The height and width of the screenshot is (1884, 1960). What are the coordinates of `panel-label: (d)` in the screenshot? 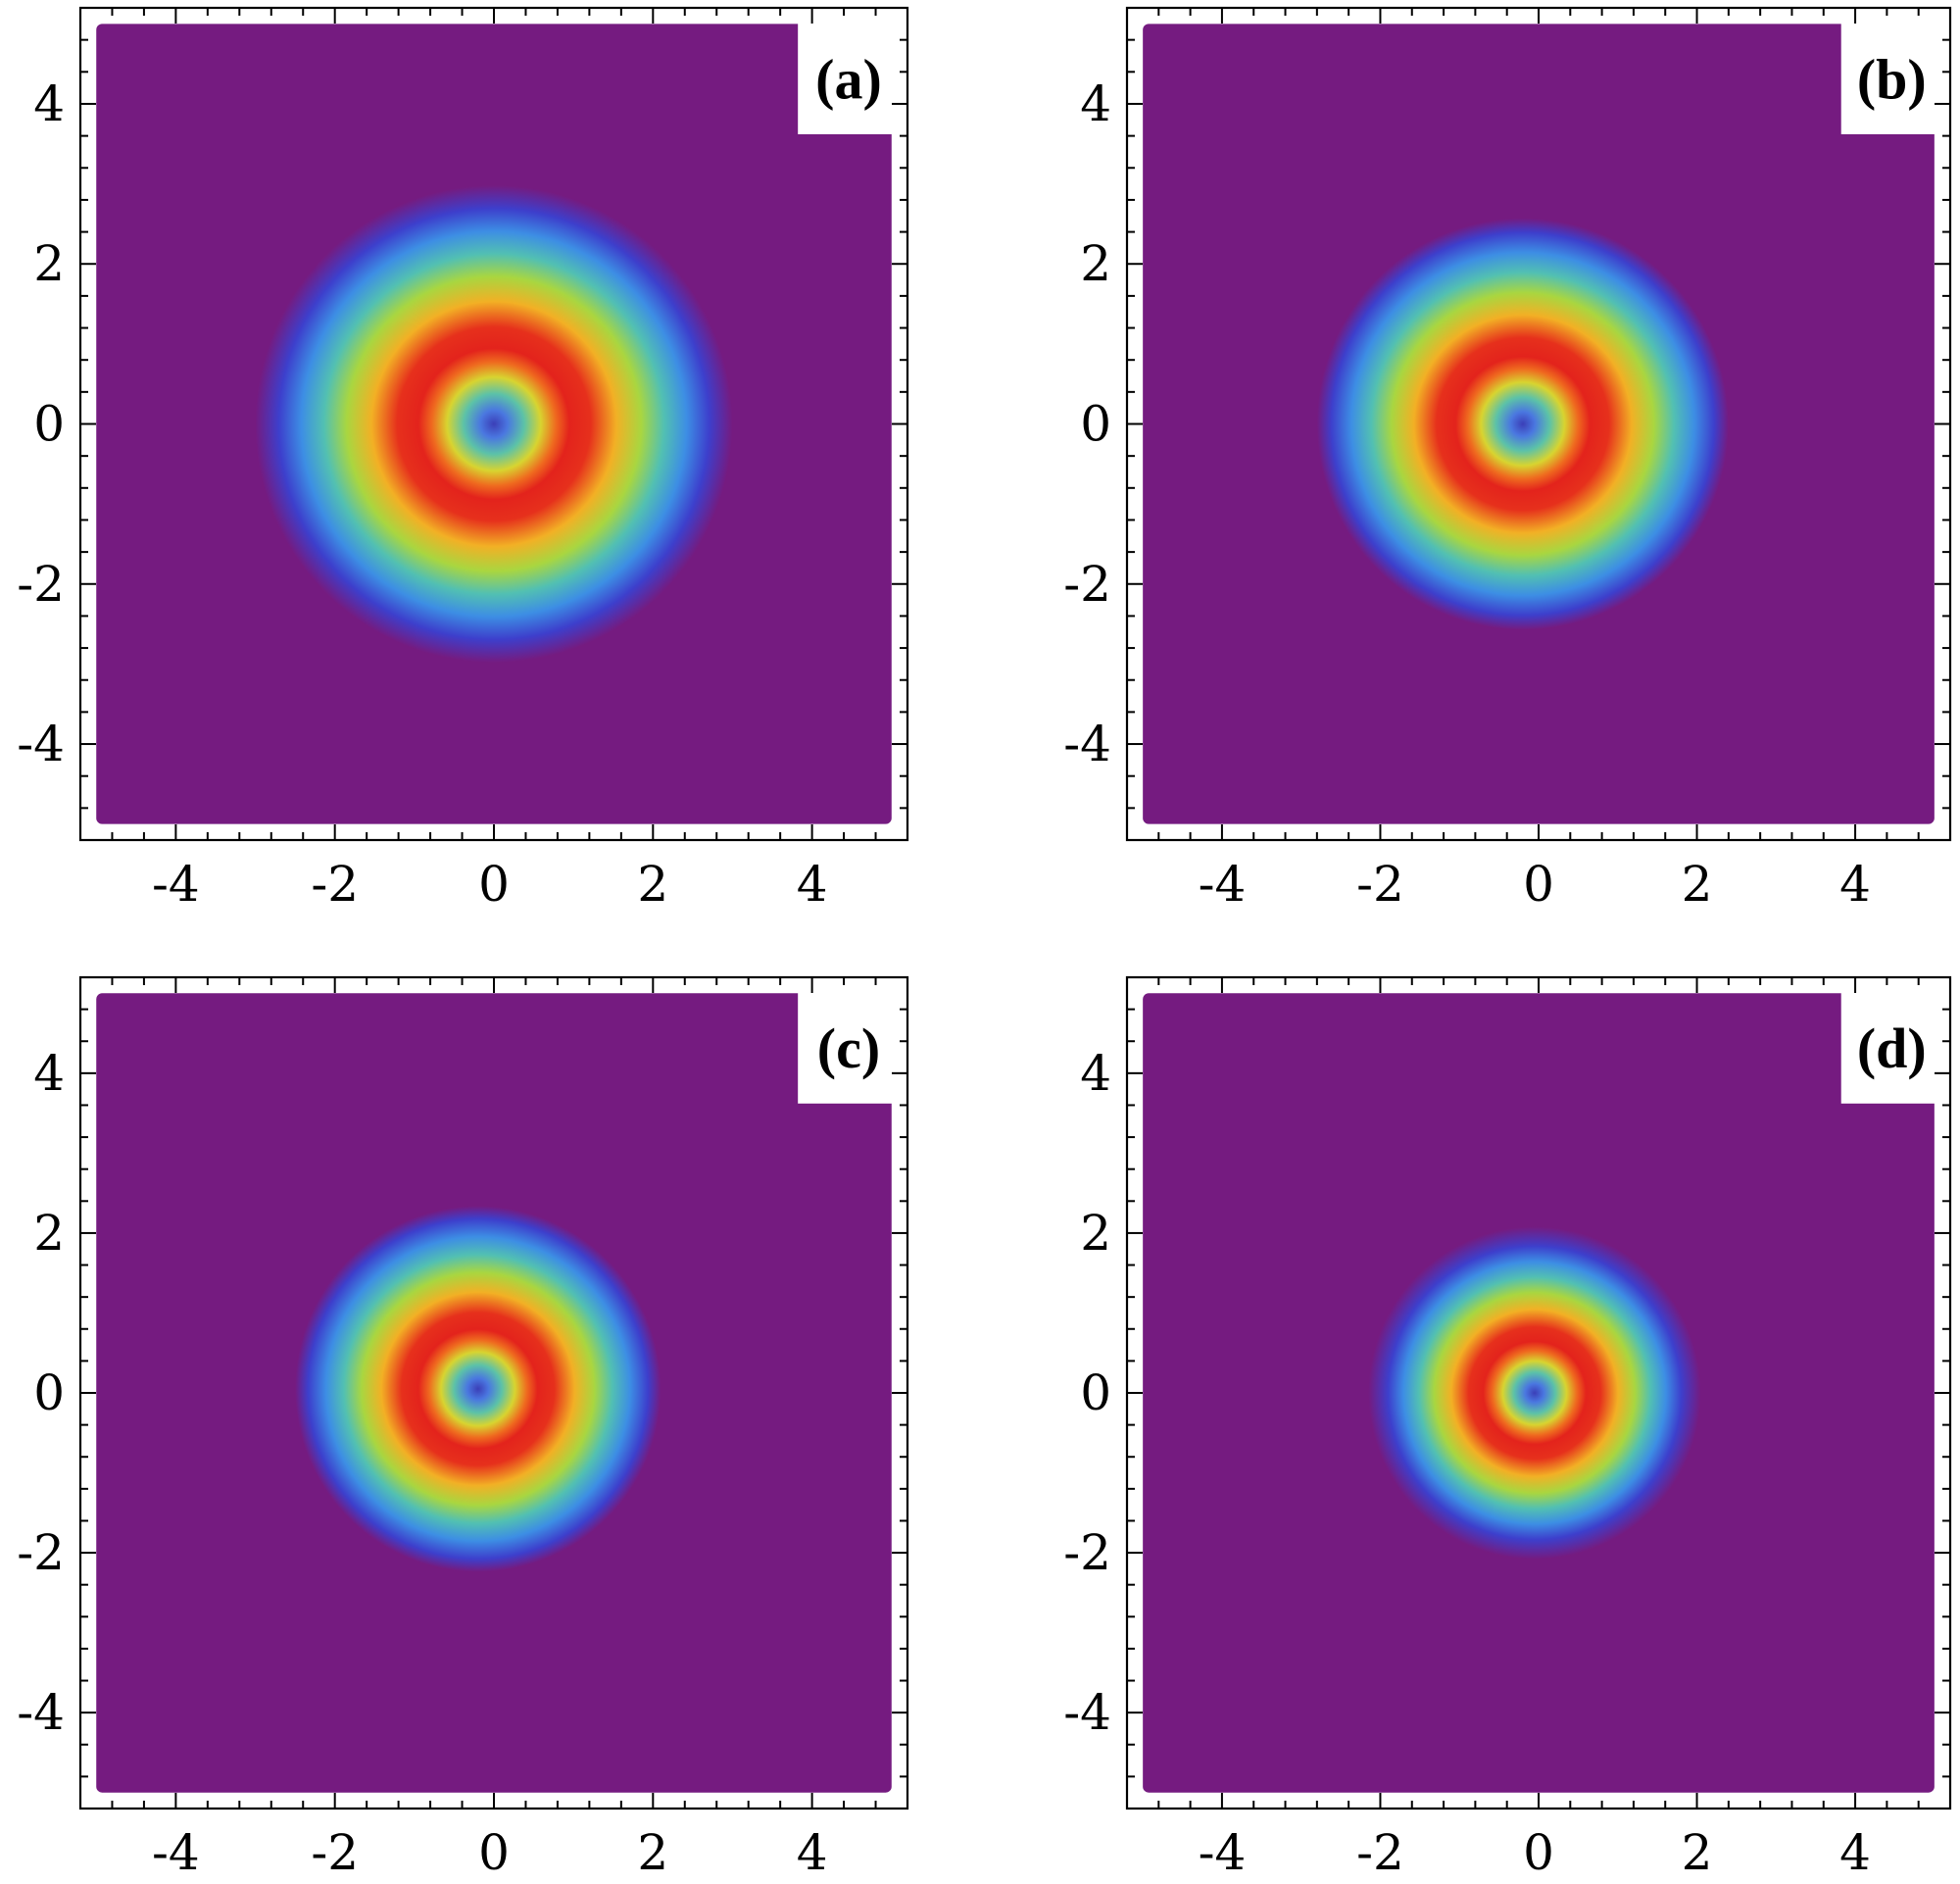 It's located at (1892, 1048).